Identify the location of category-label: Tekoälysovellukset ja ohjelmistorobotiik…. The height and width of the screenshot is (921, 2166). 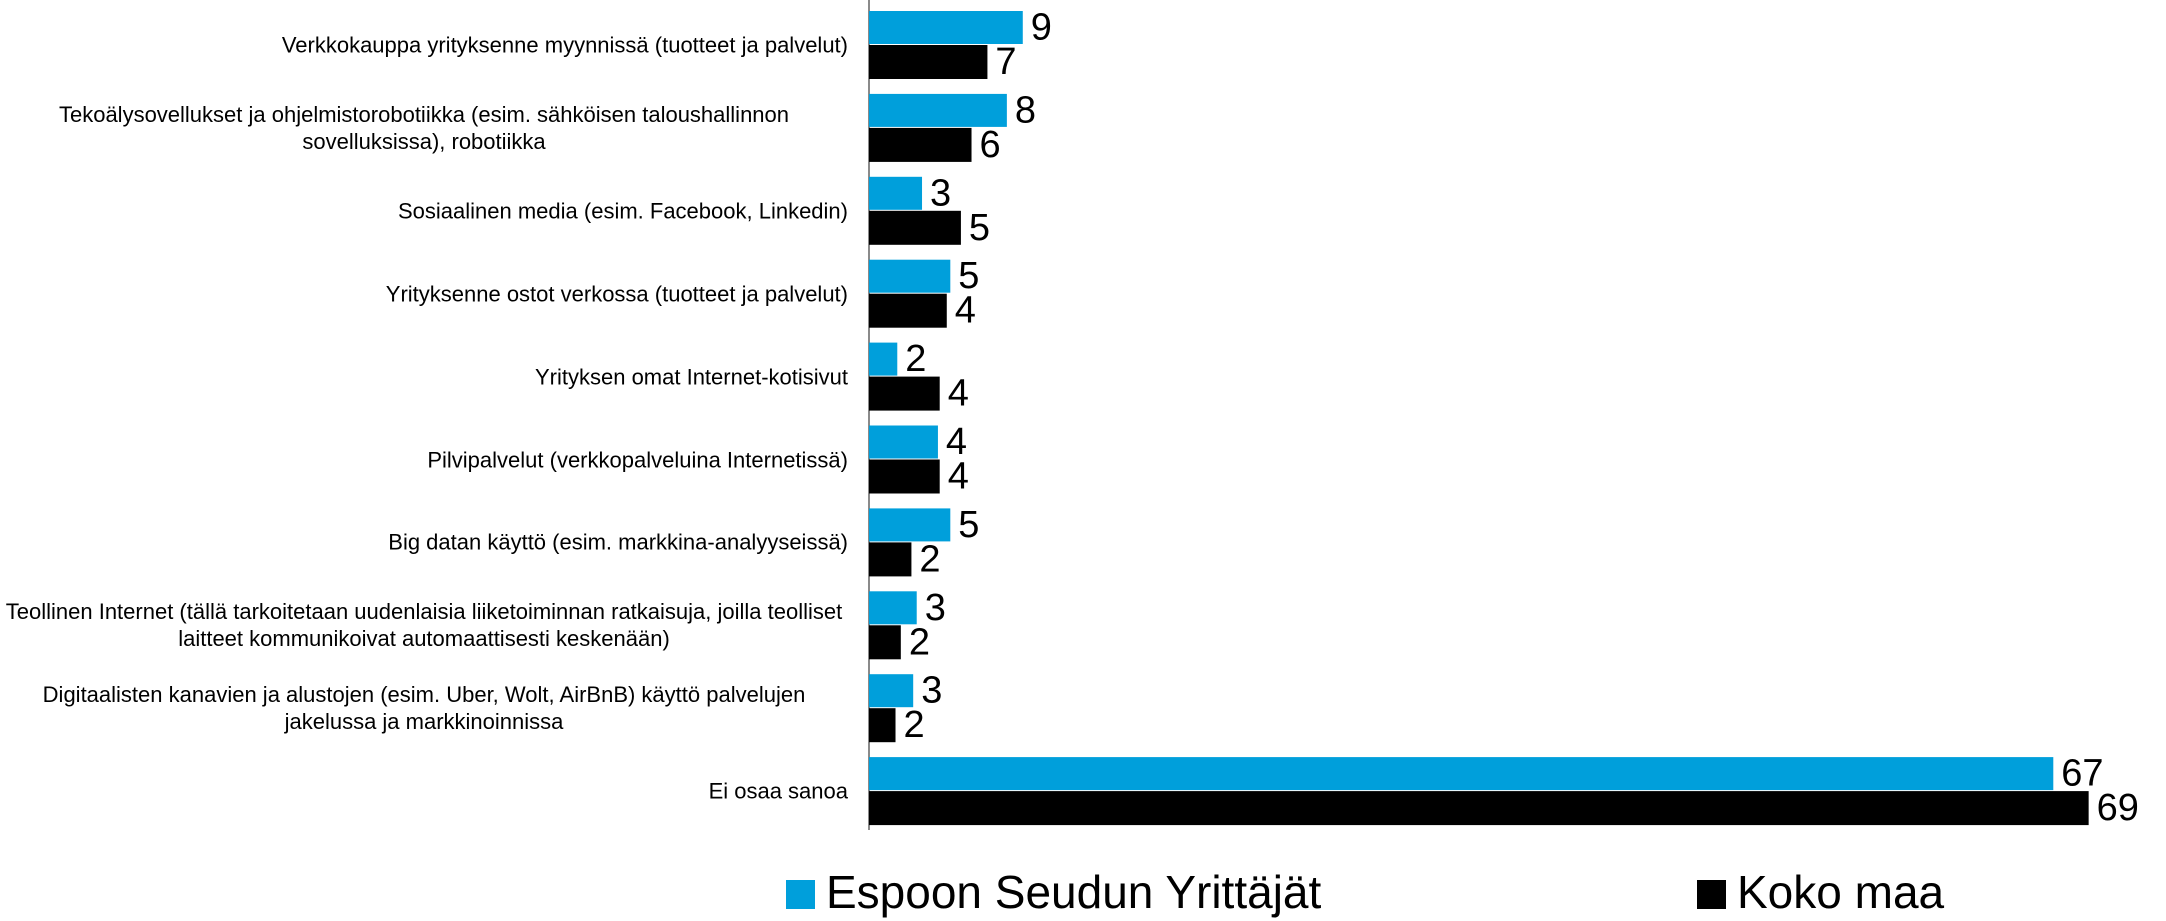
(424, 127).